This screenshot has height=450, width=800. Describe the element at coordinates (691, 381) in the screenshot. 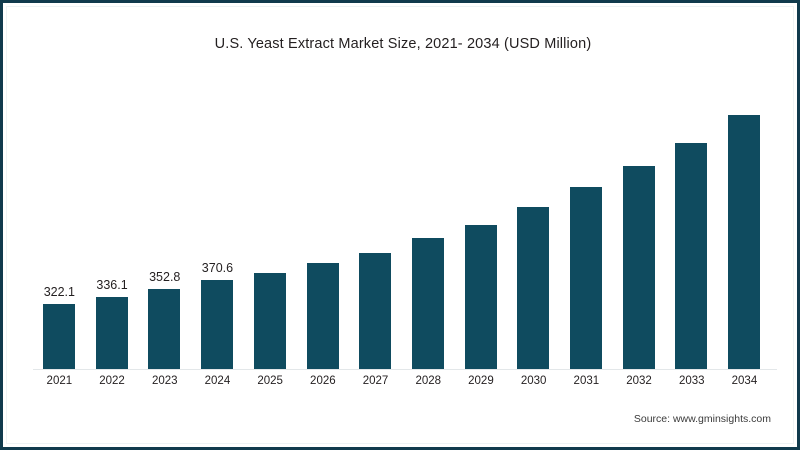

I see `x-tick-2033: 2033` at that location.